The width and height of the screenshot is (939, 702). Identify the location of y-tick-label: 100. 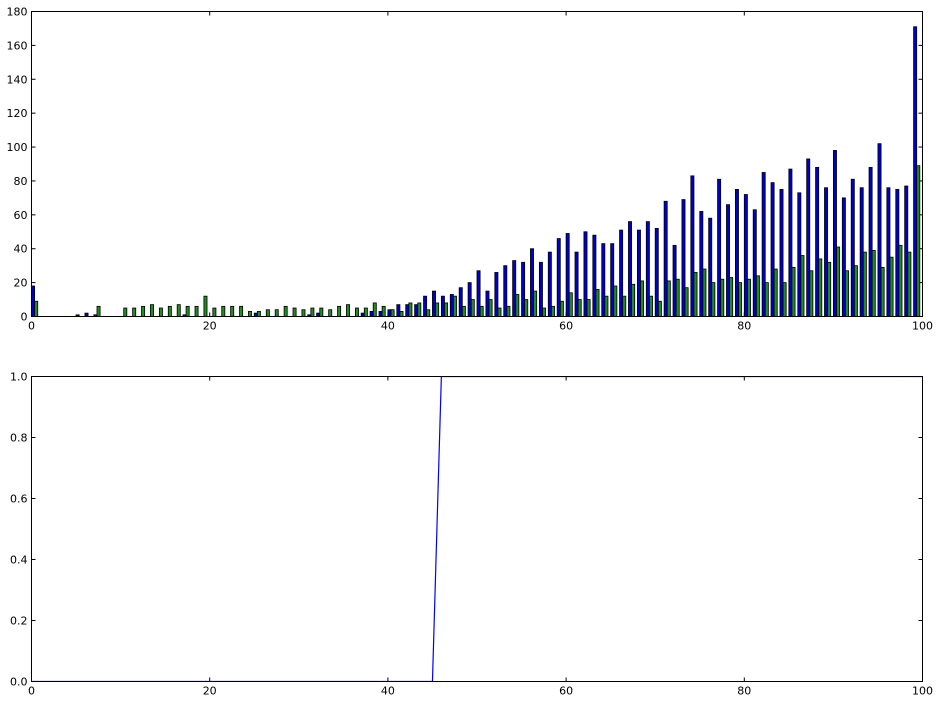
(17, 147).